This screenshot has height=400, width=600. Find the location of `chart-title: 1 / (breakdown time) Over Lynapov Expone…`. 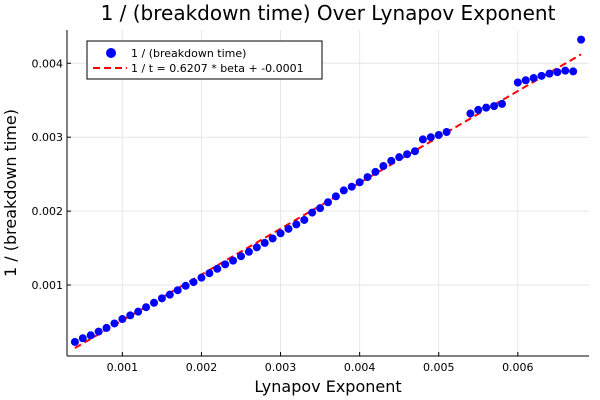

chart-title: 1 / (breakdown time) Over Lynapov Expone… is located at coordinates (328, 13).